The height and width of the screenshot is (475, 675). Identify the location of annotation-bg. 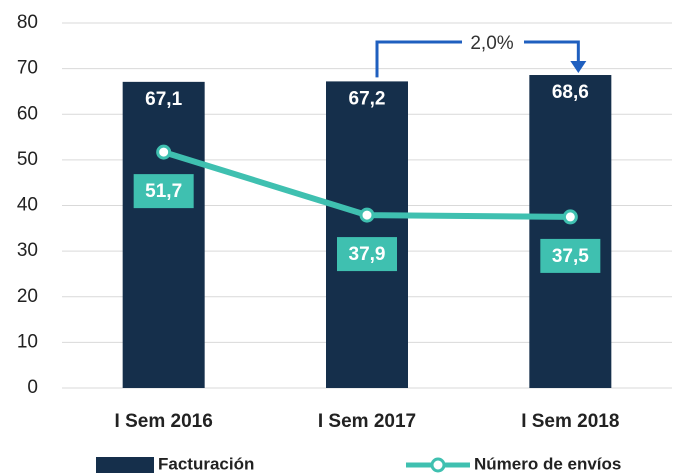
(493, 42).